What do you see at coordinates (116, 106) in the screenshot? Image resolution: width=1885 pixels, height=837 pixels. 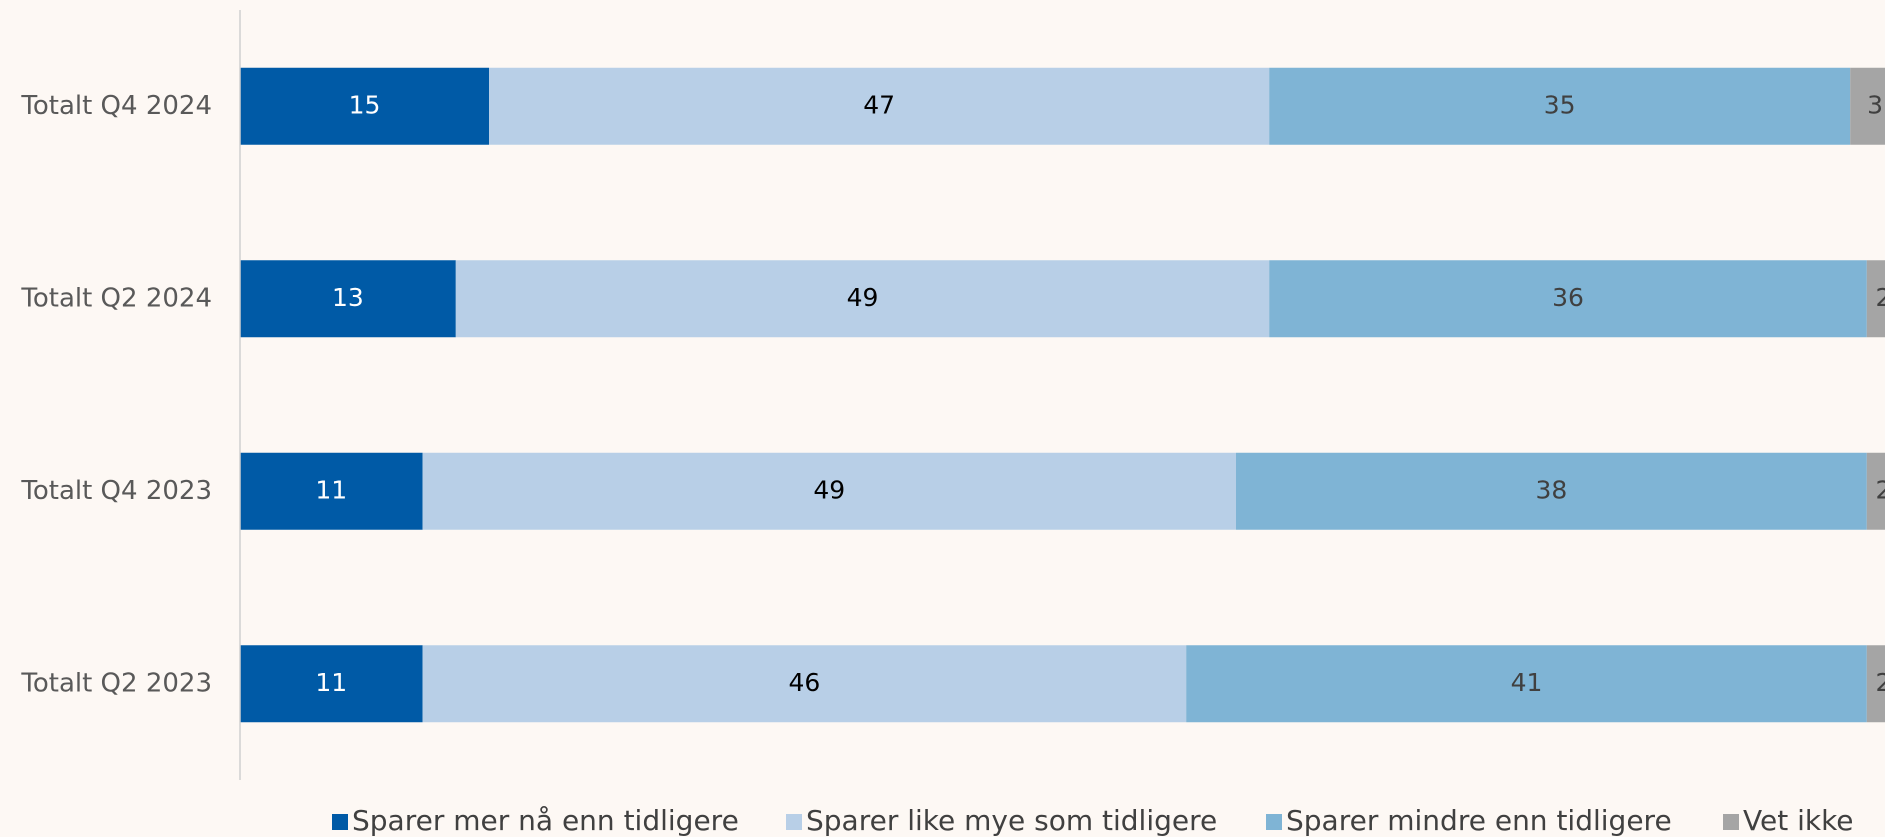 I see `y-tick-label: Totalt Q4 2024` at bounding box center [116, 106].